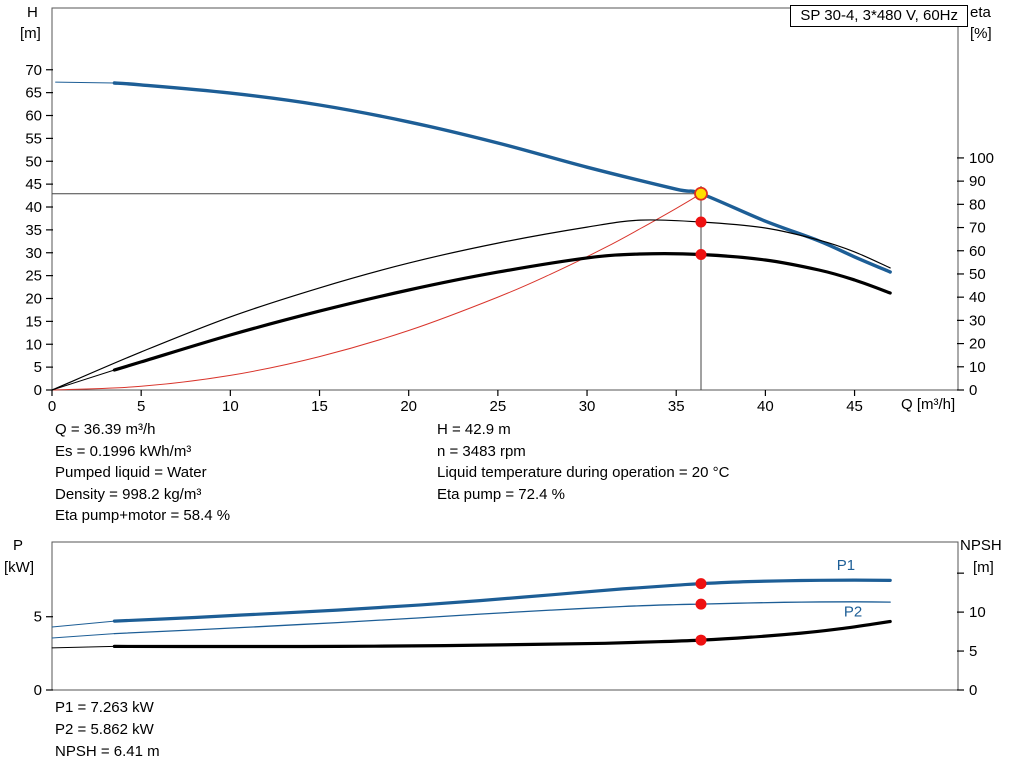 This screenshot has width=1024, height=781. I want to click on npsh-curve, so click(502, 634).